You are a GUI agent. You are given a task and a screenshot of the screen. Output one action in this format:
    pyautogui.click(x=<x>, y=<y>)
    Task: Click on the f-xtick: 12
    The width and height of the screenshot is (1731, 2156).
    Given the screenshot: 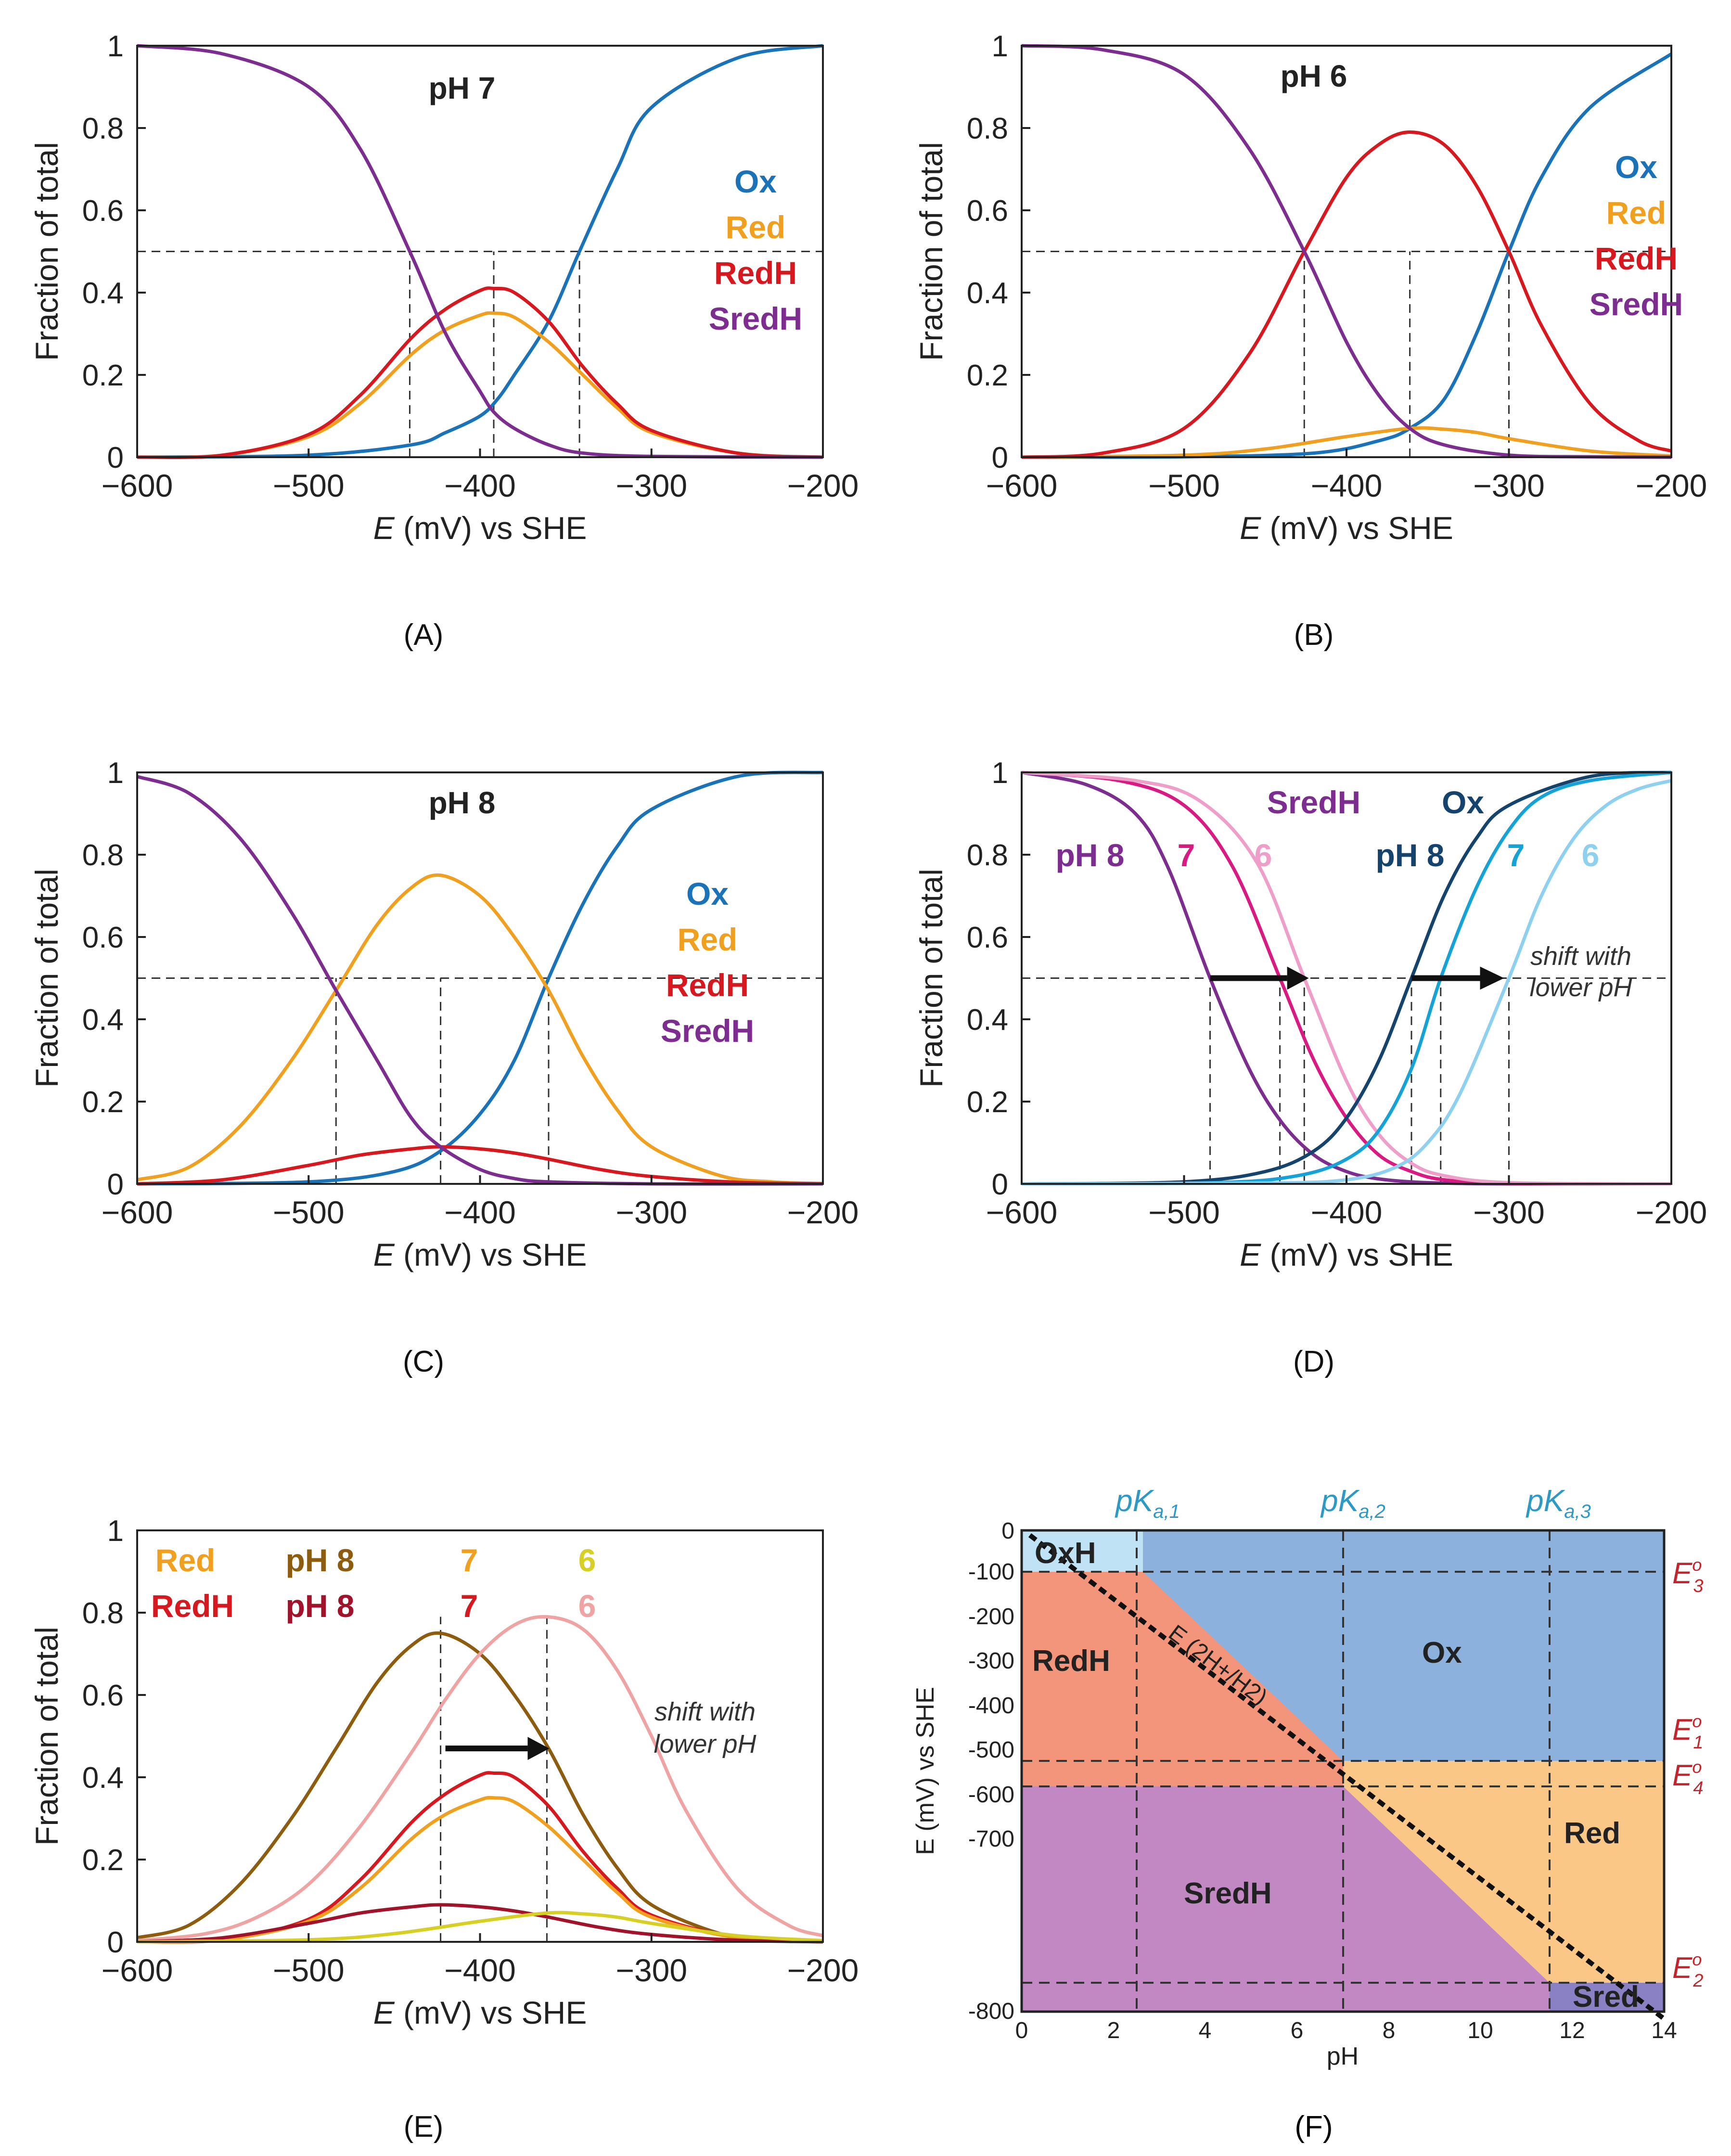 What is the action you would take?
    pyautogui.click(x=1572, y=2030)
    